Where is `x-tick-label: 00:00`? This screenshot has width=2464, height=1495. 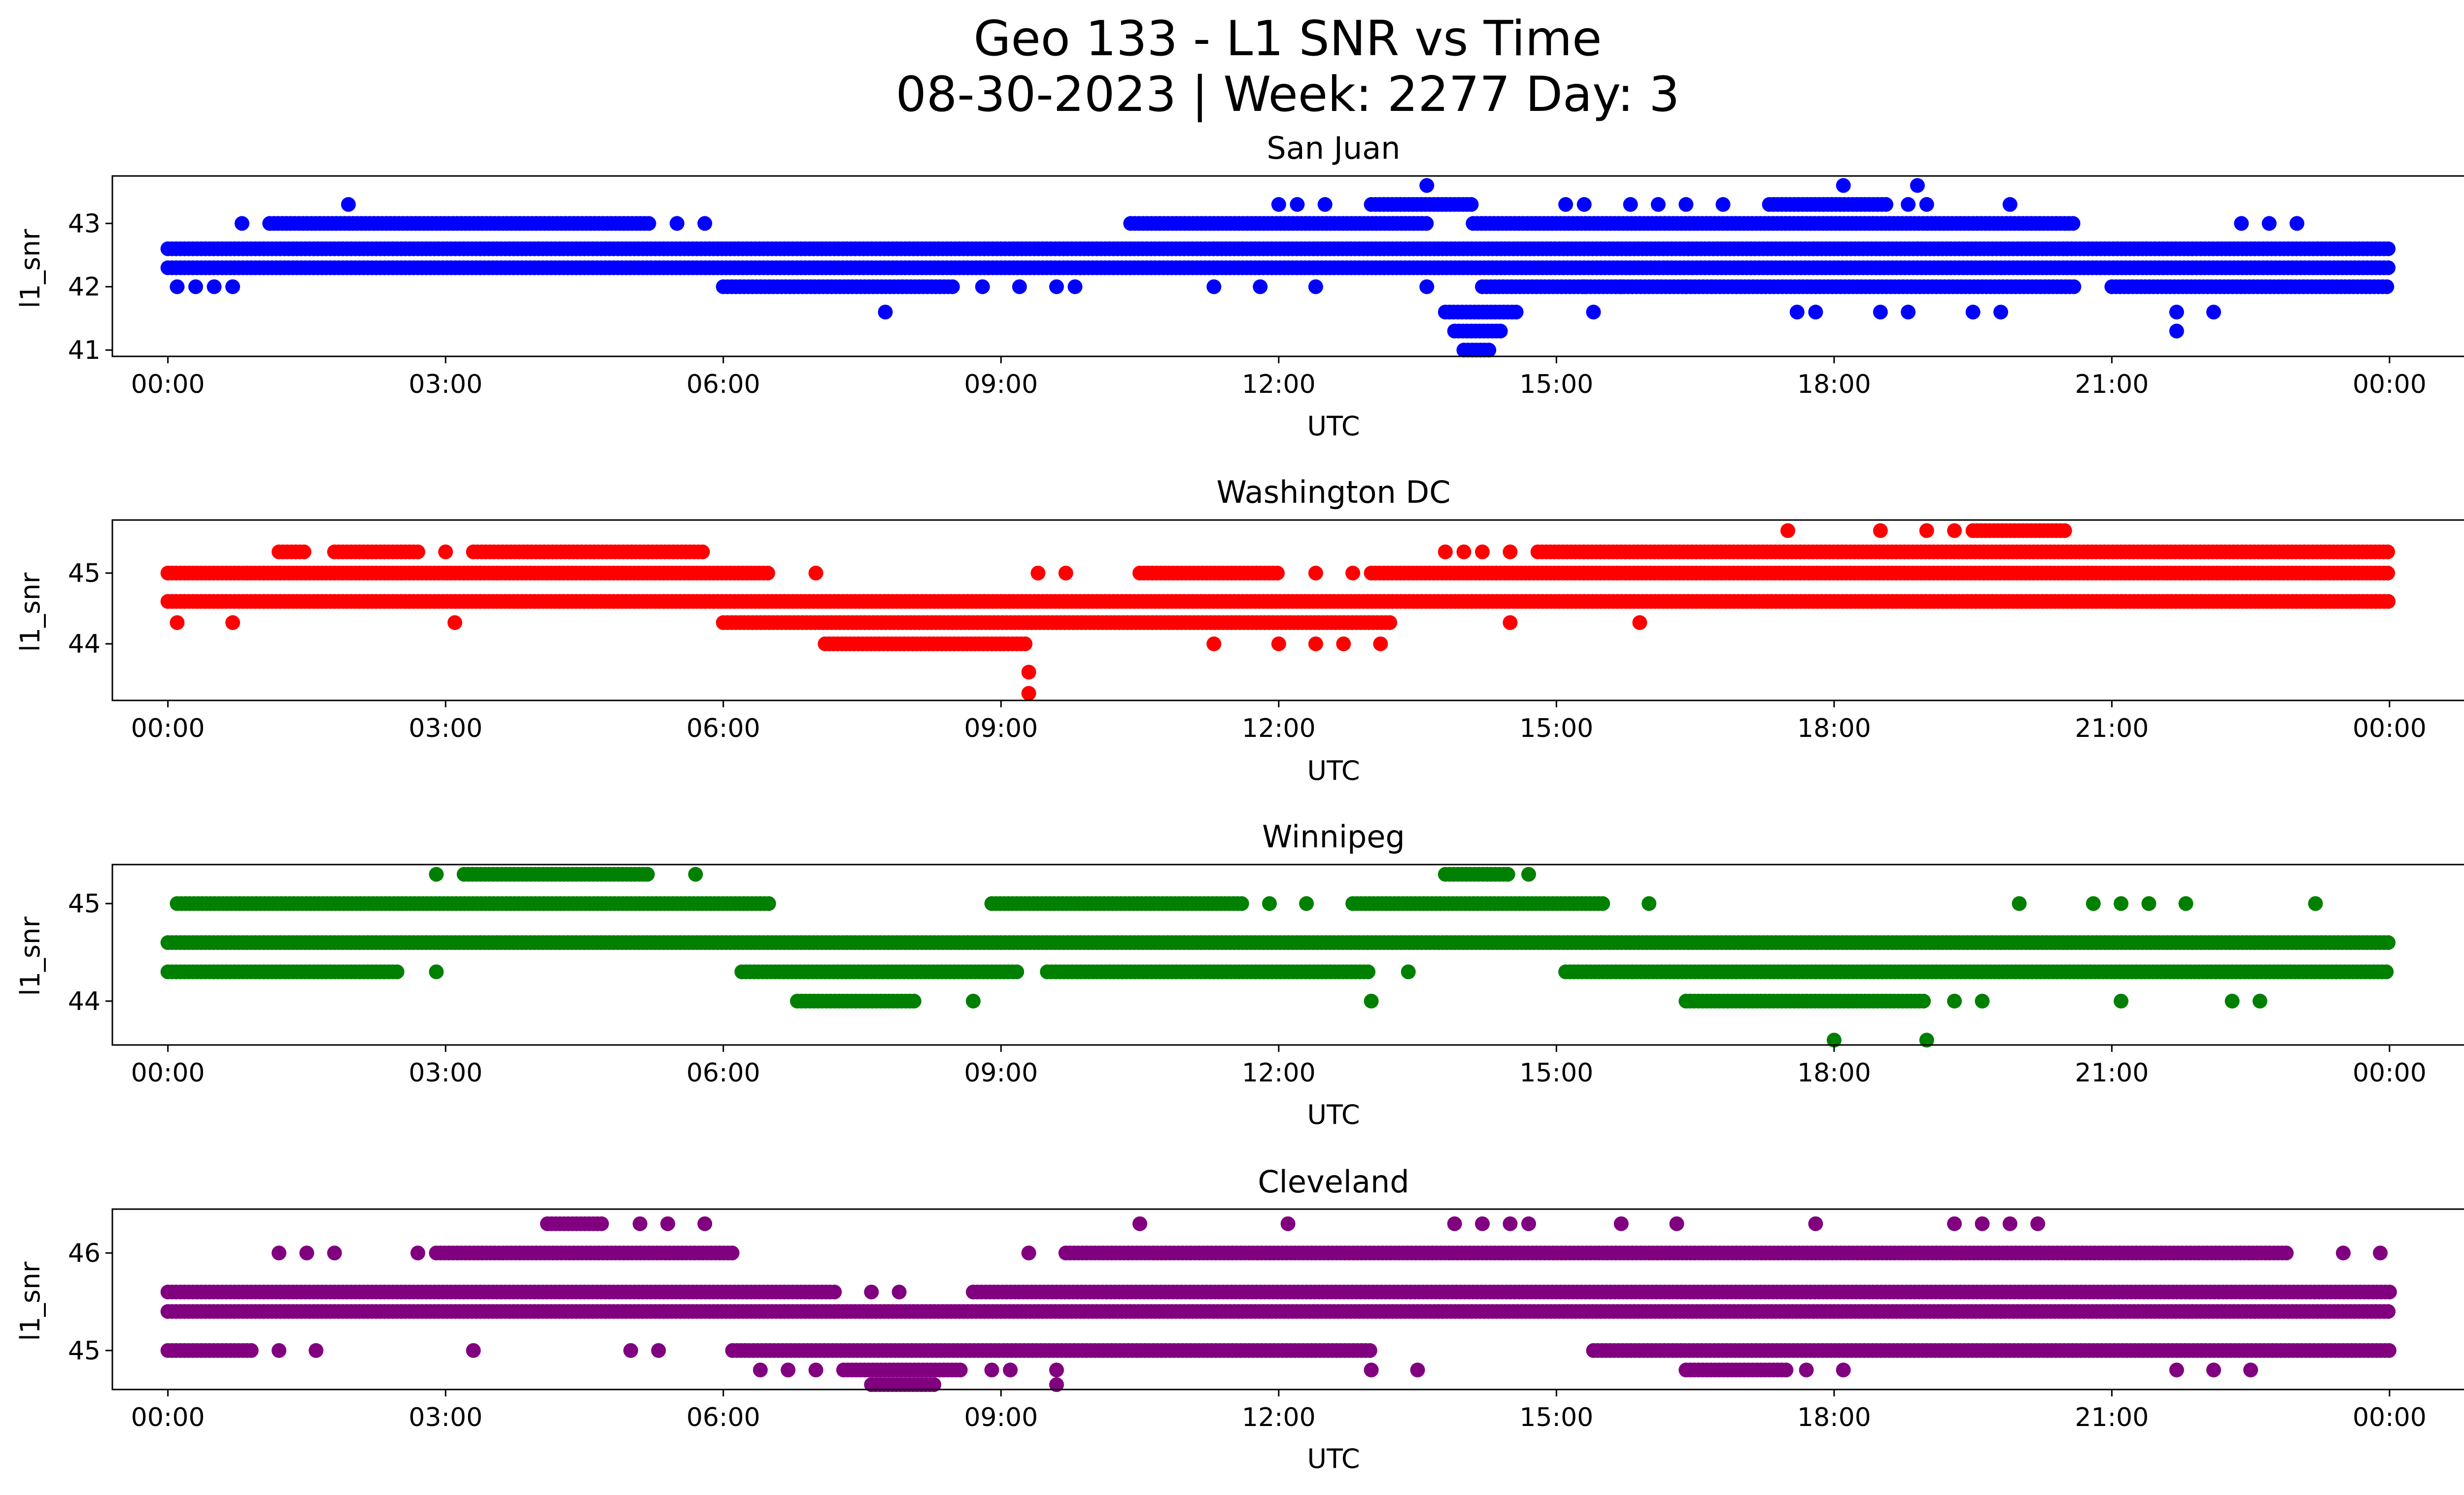
x-tick-label: 00:00 is located at coordinates (168, 728).